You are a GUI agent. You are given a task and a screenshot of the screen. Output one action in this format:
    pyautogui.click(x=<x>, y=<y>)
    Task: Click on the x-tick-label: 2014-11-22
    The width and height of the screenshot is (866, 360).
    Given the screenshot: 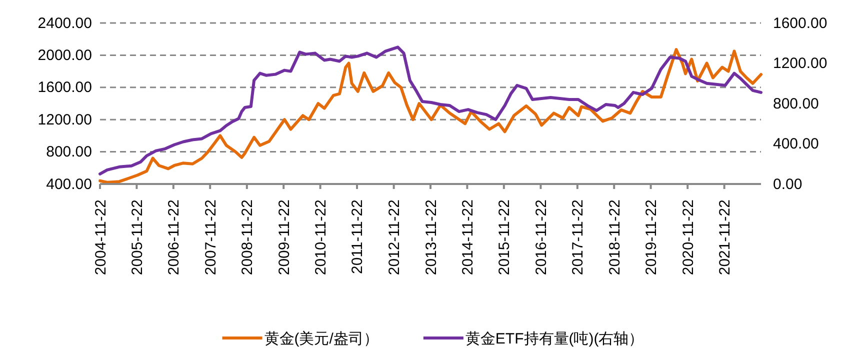 What is the action you would take?
    pyautogui.click(x=467, y=238)
    